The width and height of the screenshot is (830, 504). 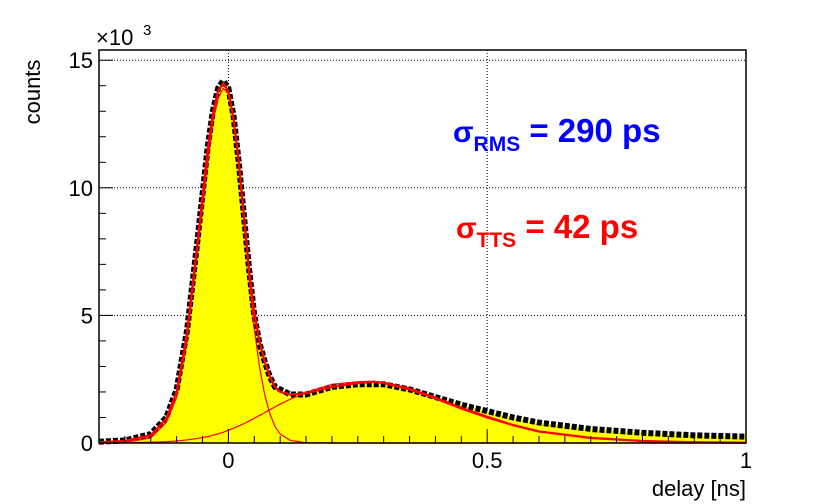 I want to click on y-multiplier: ×10 3, so click(x=123, y=36).